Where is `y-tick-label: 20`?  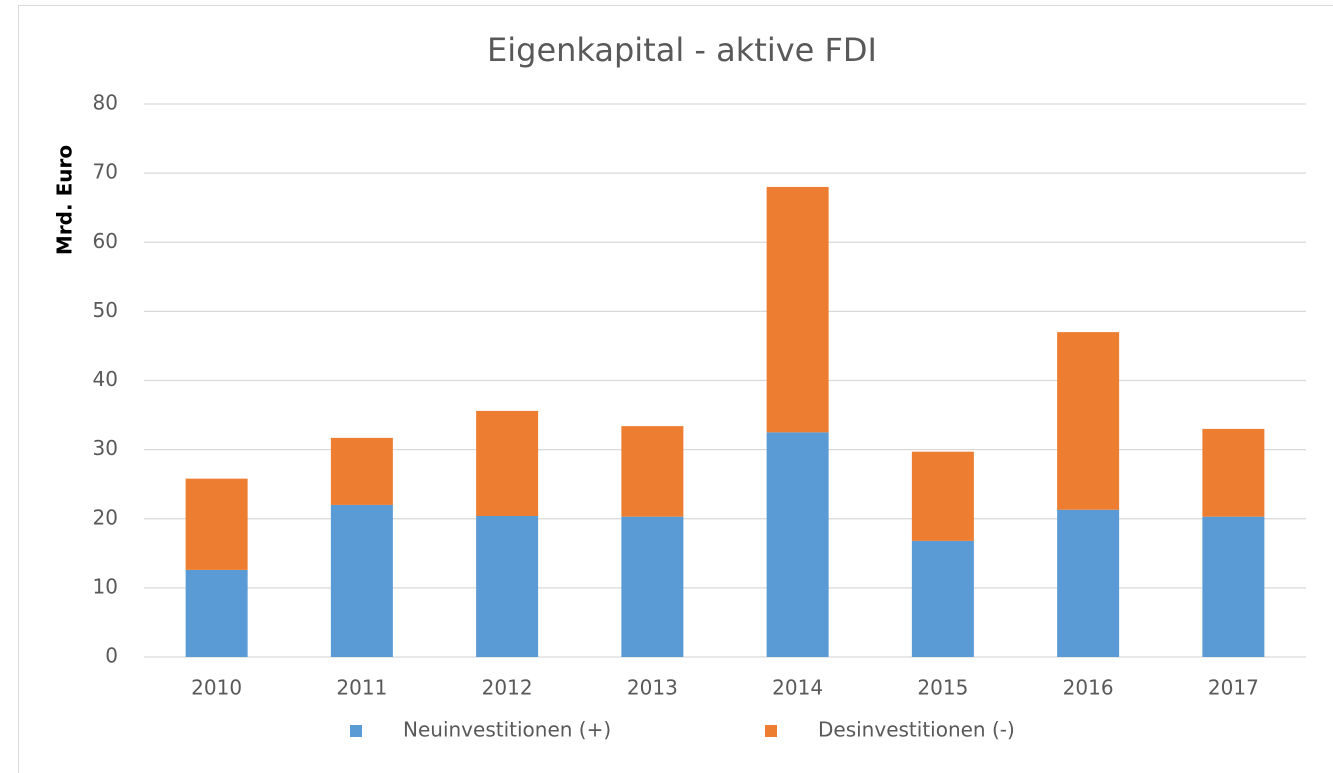 y-tick-label: 20 is located at coordinates (105, 517).